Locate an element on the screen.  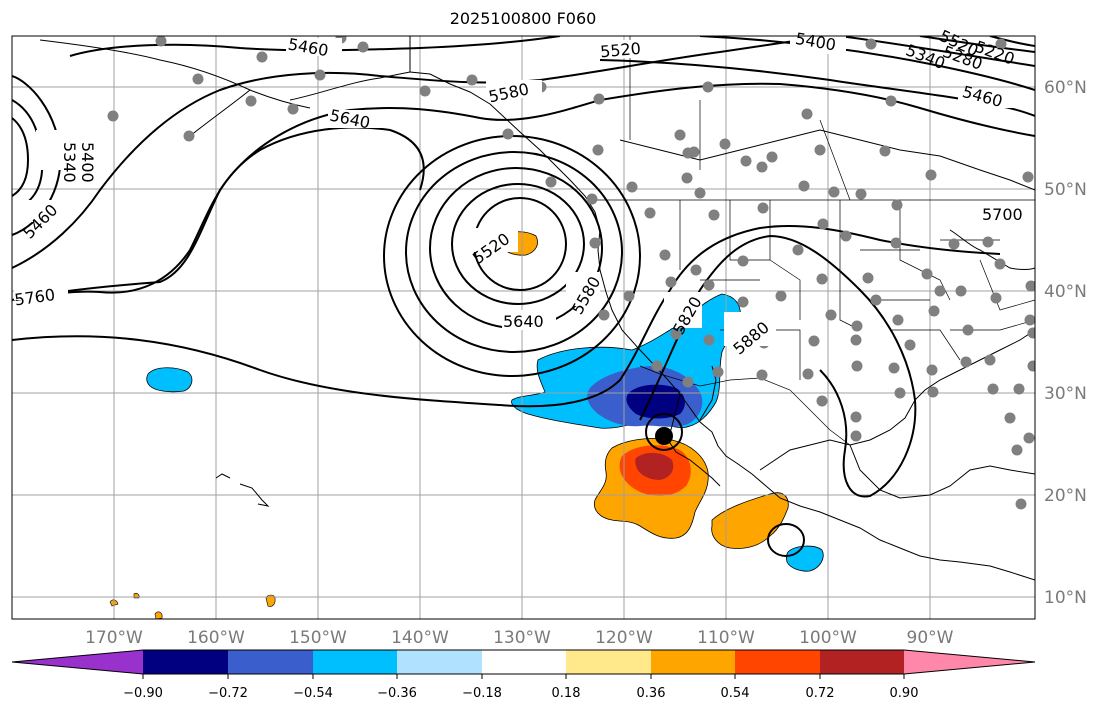
colorbar-tick-label: −0.54 is located at coordinates (313, 693).